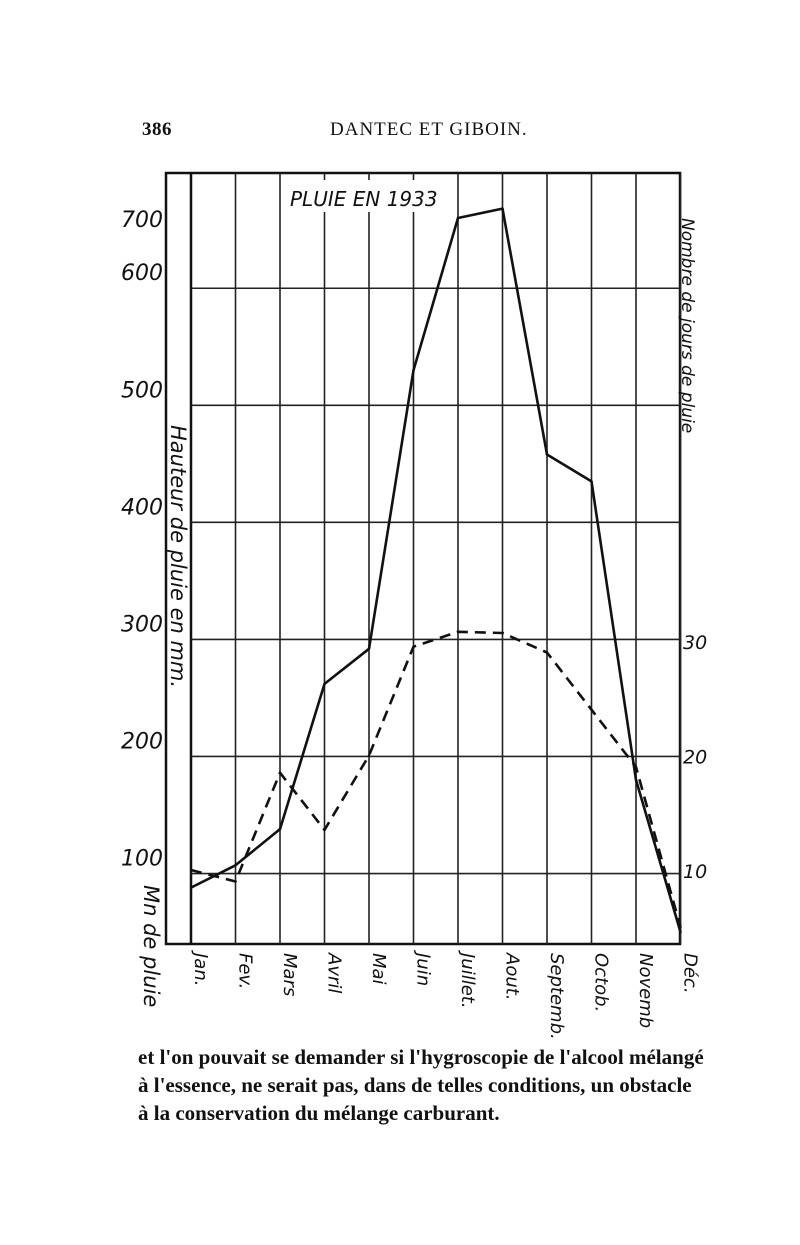 The width and height of the screenshot is (800, 1245). What do you see at coordinates (142, 273) in the screenshot?
I see `y-tick-label: 600` at bounding box center [142, 273].